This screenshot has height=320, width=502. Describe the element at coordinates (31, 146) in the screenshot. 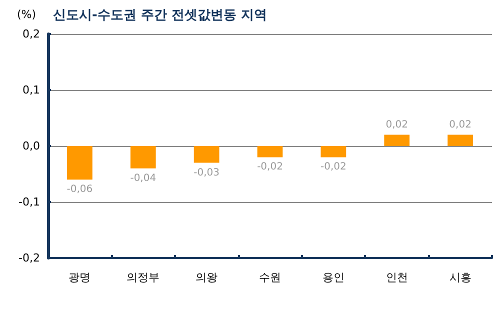

I see `y-tick-label: 0,0` at that location.